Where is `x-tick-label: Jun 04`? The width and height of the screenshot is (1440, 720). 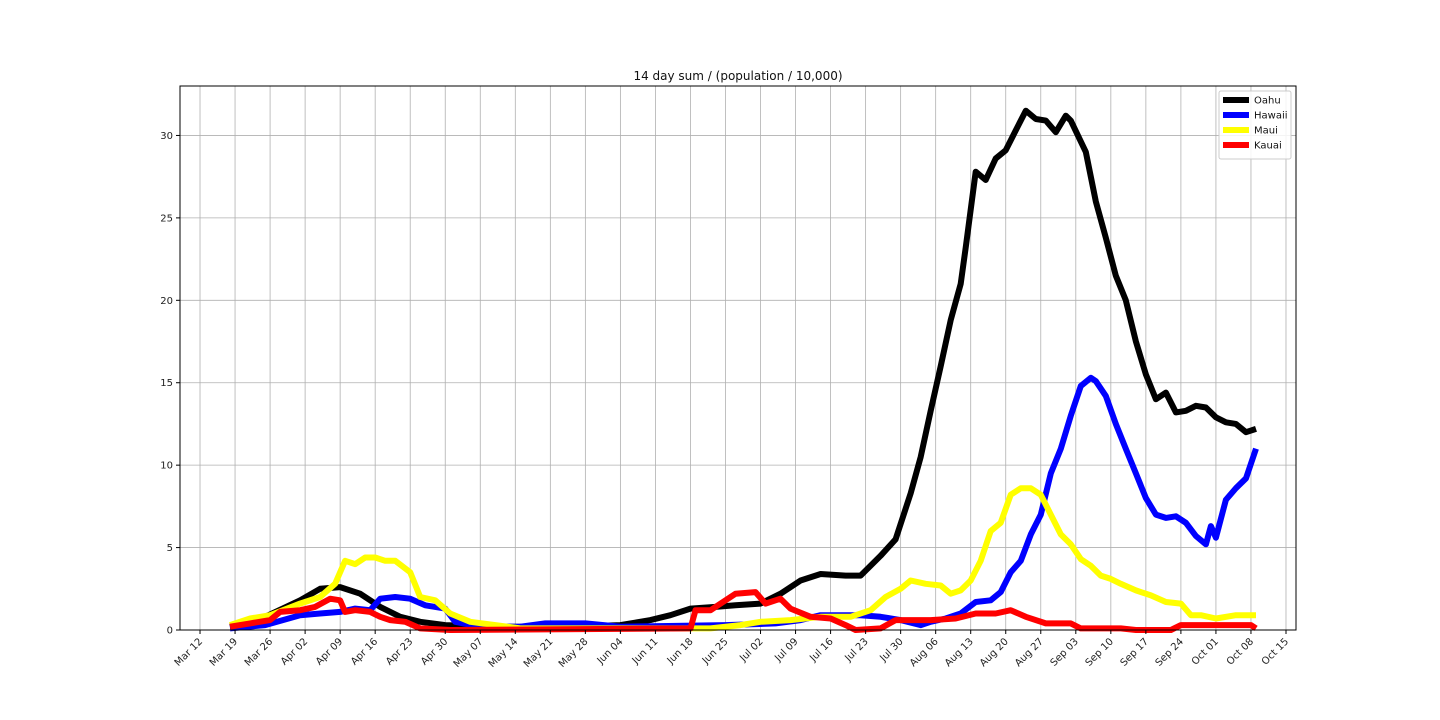 x-tick-label: Jun 04 is located at coordinates (610, 651).